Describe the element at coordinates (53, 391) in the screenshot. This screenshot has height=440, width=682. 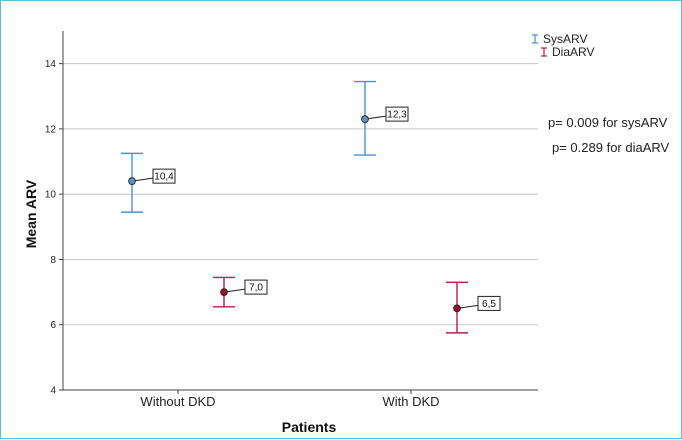
I see `y-tick-label-4: 4` at that location.